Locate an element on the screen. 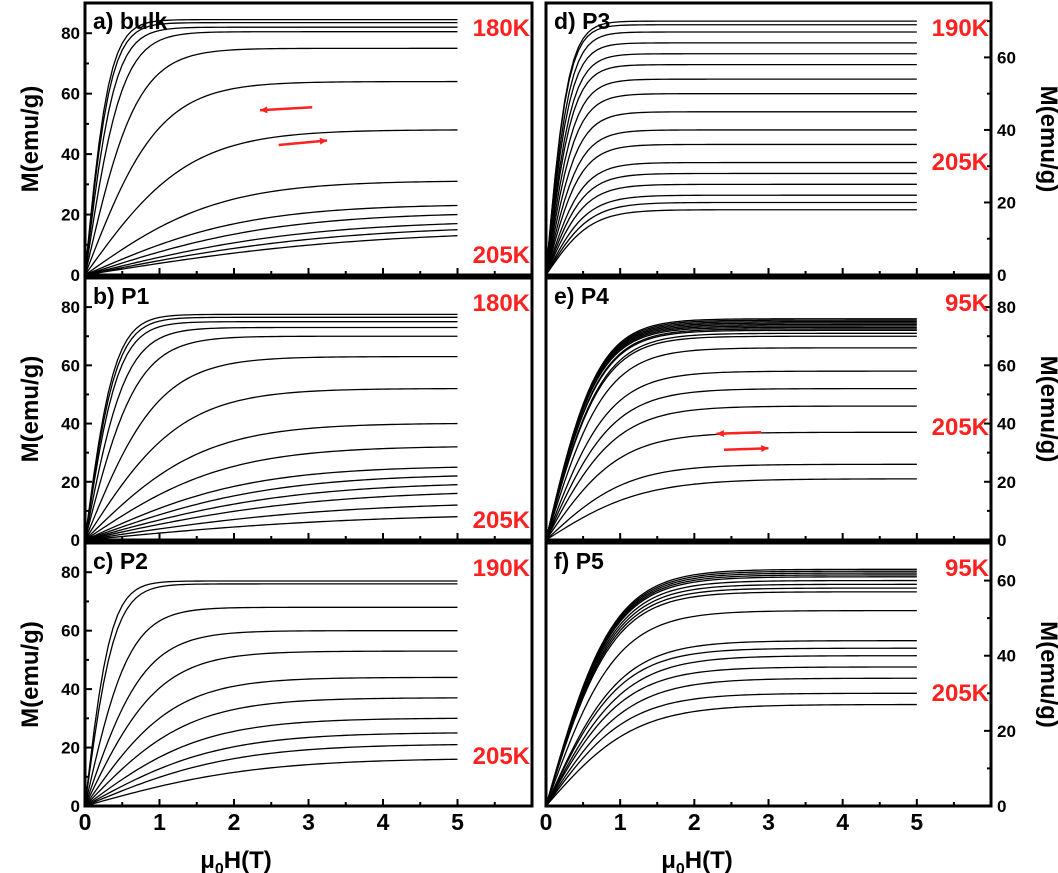 This screenshot has width=1058, height=873. x-tick-label: 2 is located at coordinates (694, 822).